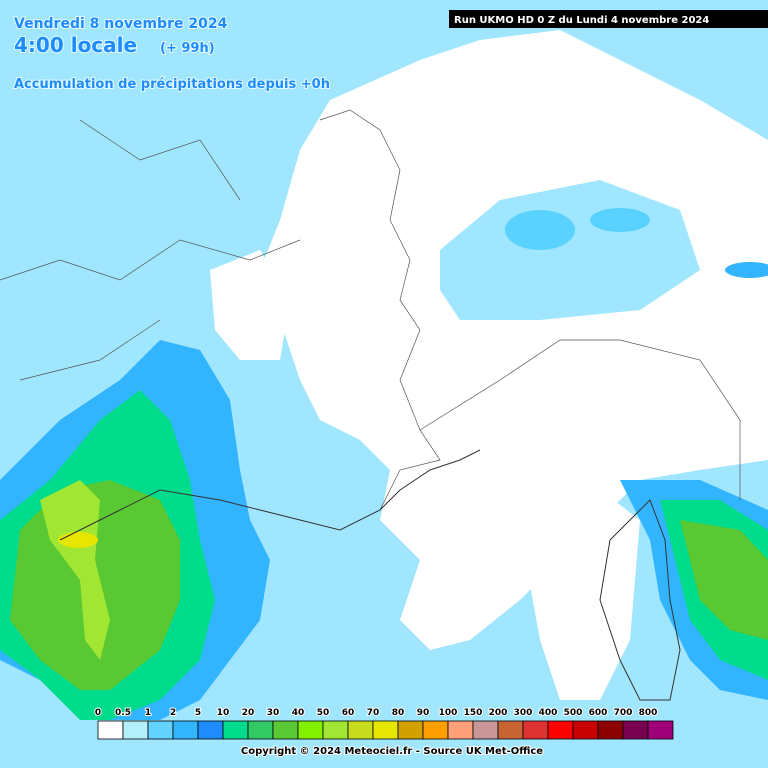  Describe the element at coordinates (598, 713) in the screenshot. I see `legend-label: 600` at that location.